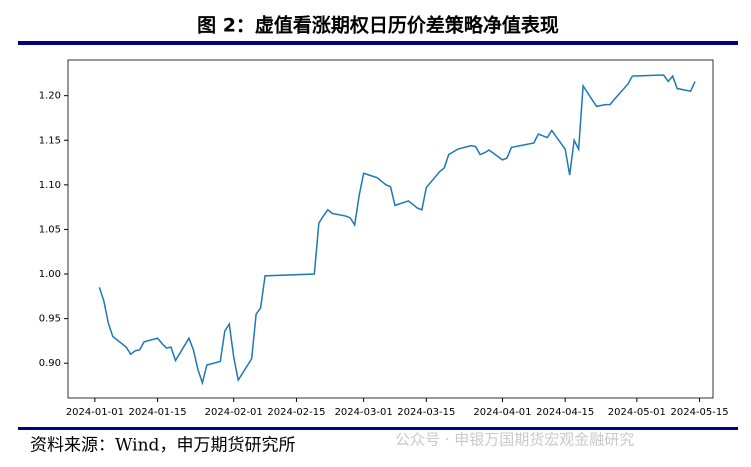 The width and height of the screenshot is (751, 467). What do you see at coordinates (50, 274) in the screenshot?
I see `y-tick-label: 1.00` at bounding box center [50, 274].